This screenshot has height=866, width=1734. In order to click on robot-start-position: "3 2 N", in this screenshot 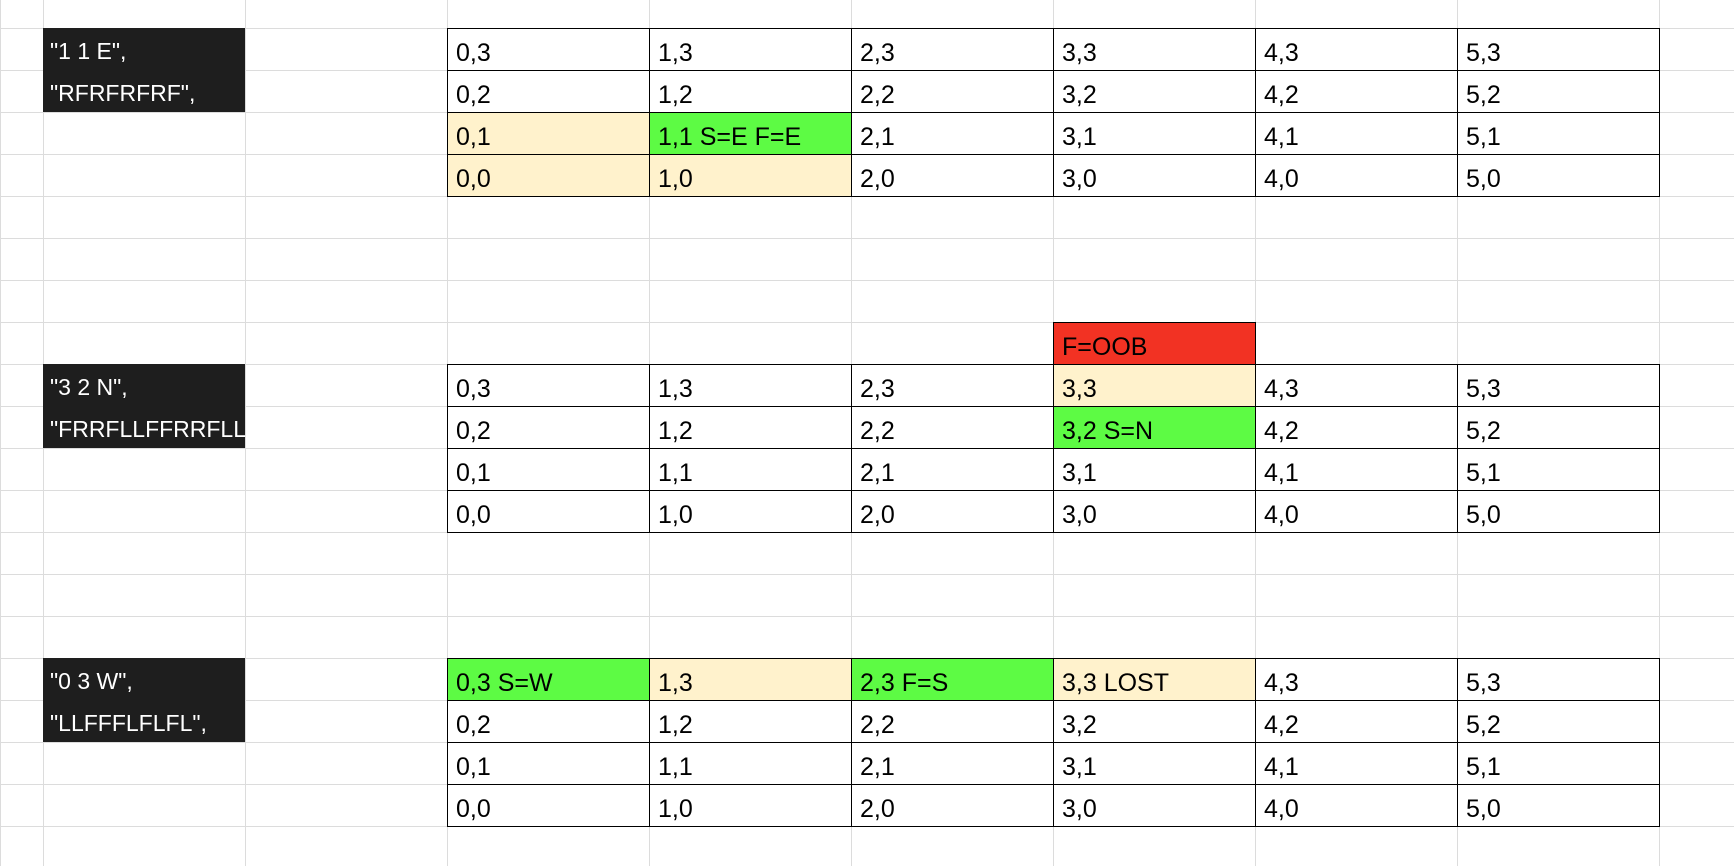, I will do `click(89, 387)`.